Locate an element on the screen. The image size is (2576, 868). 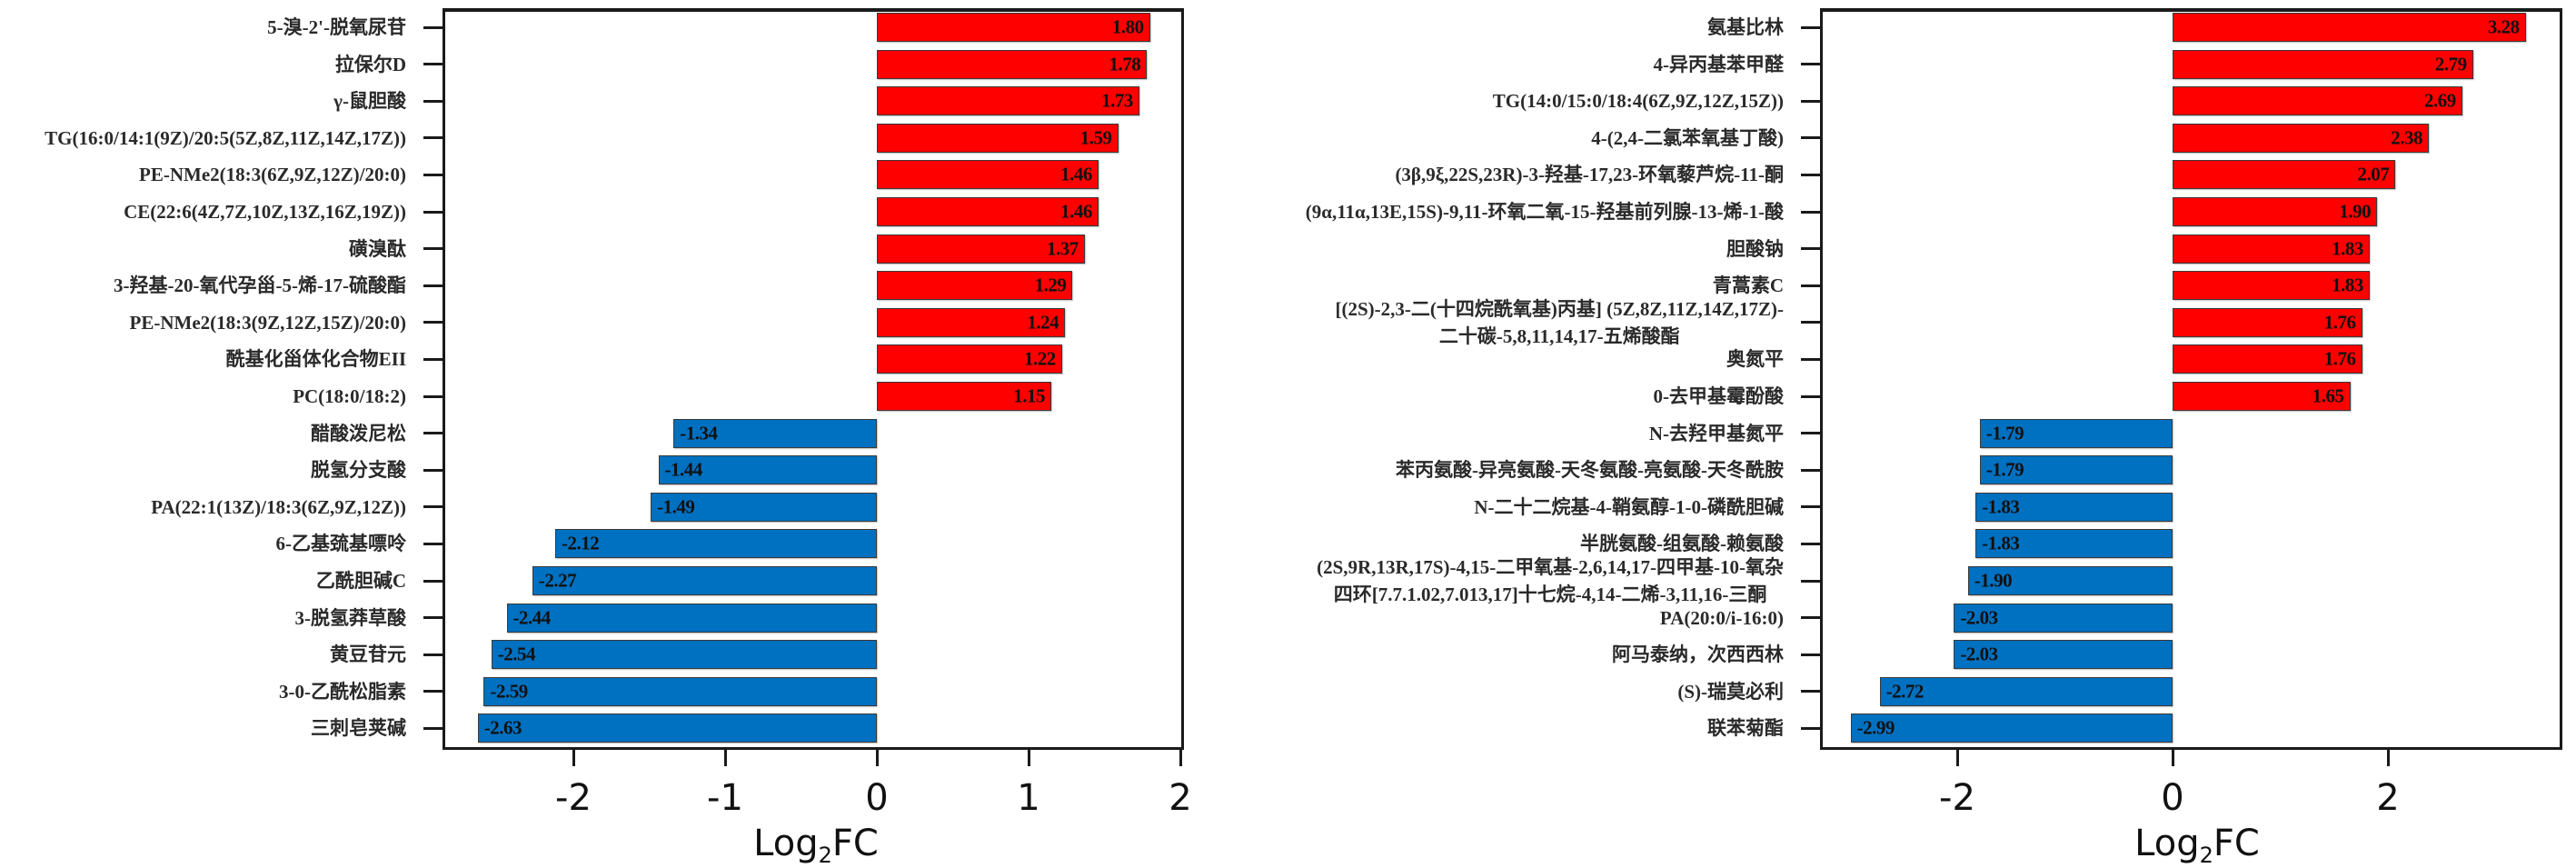
category-label-line: 奥氮平 is located at coordinates (1755, 359).